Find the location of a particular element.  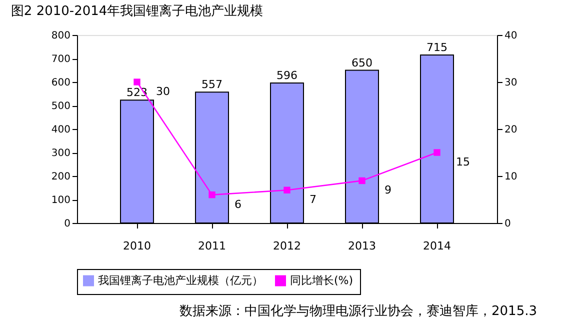

y-tick-label: 700 is located at coordinates (60, 59).